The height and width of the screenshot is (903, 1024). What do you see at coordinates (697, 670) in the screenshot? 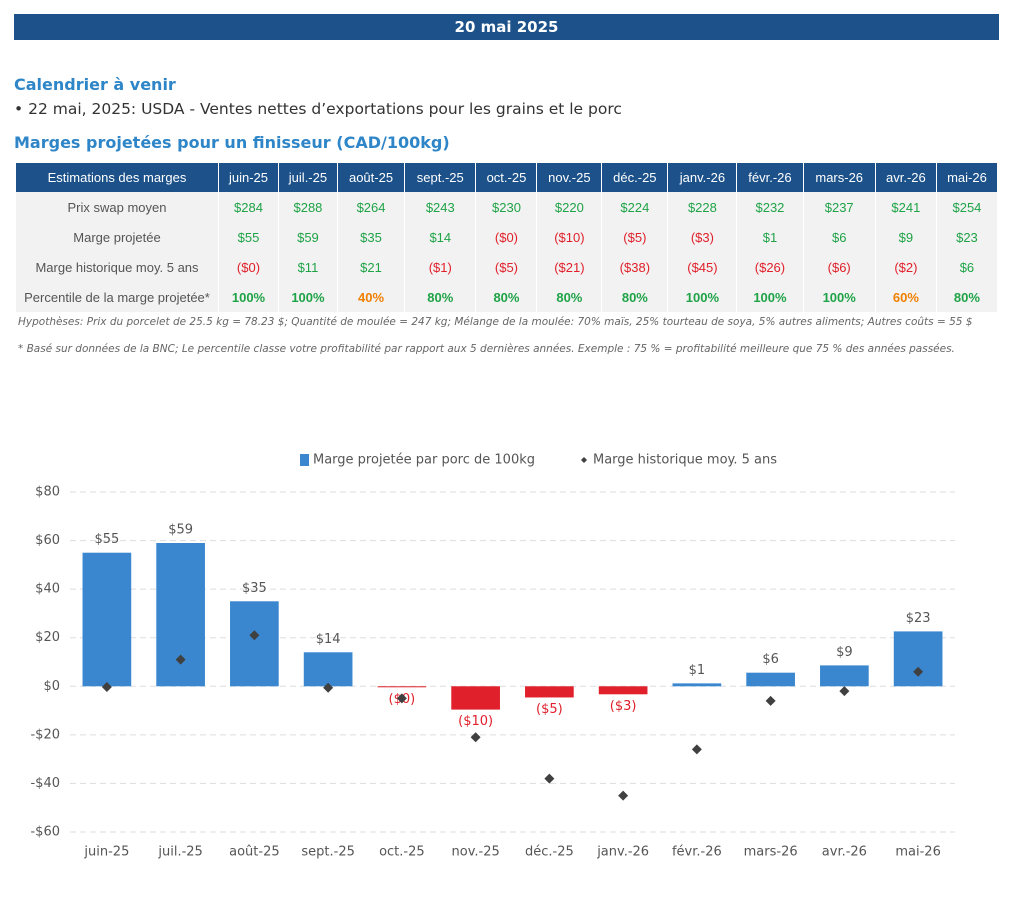
I see `value-label: $1` at bounding box center [697, 670].